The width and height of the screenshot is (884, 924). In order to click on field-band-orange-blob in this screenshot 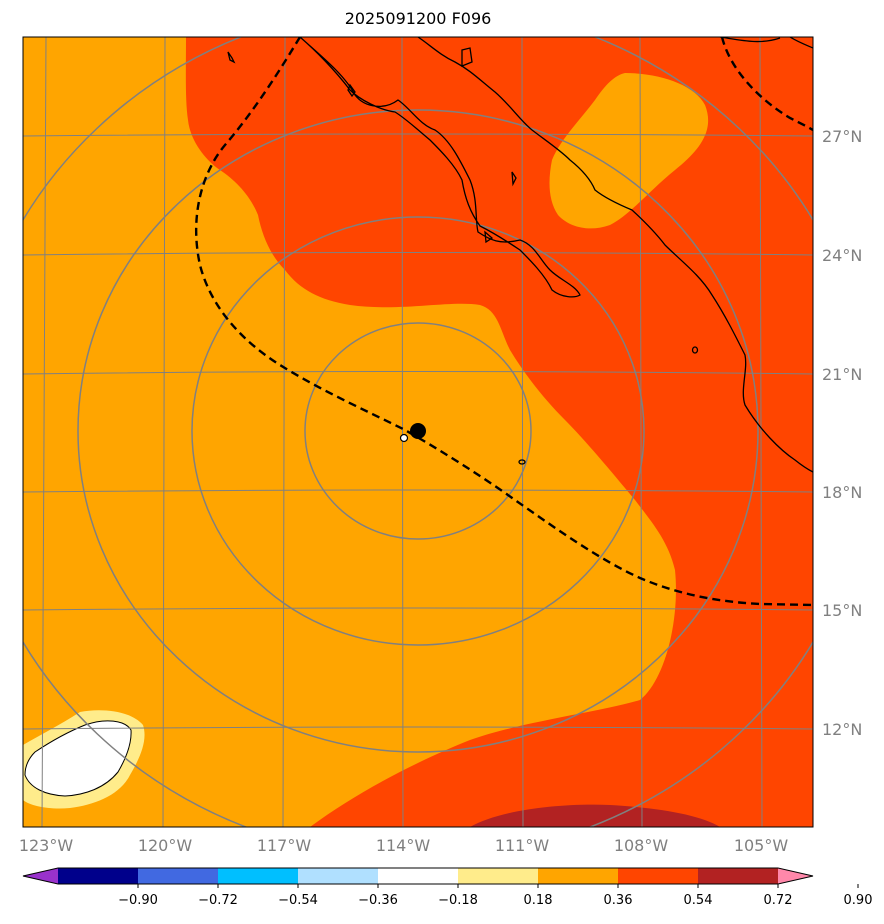, I will do `click(629, 151)`.